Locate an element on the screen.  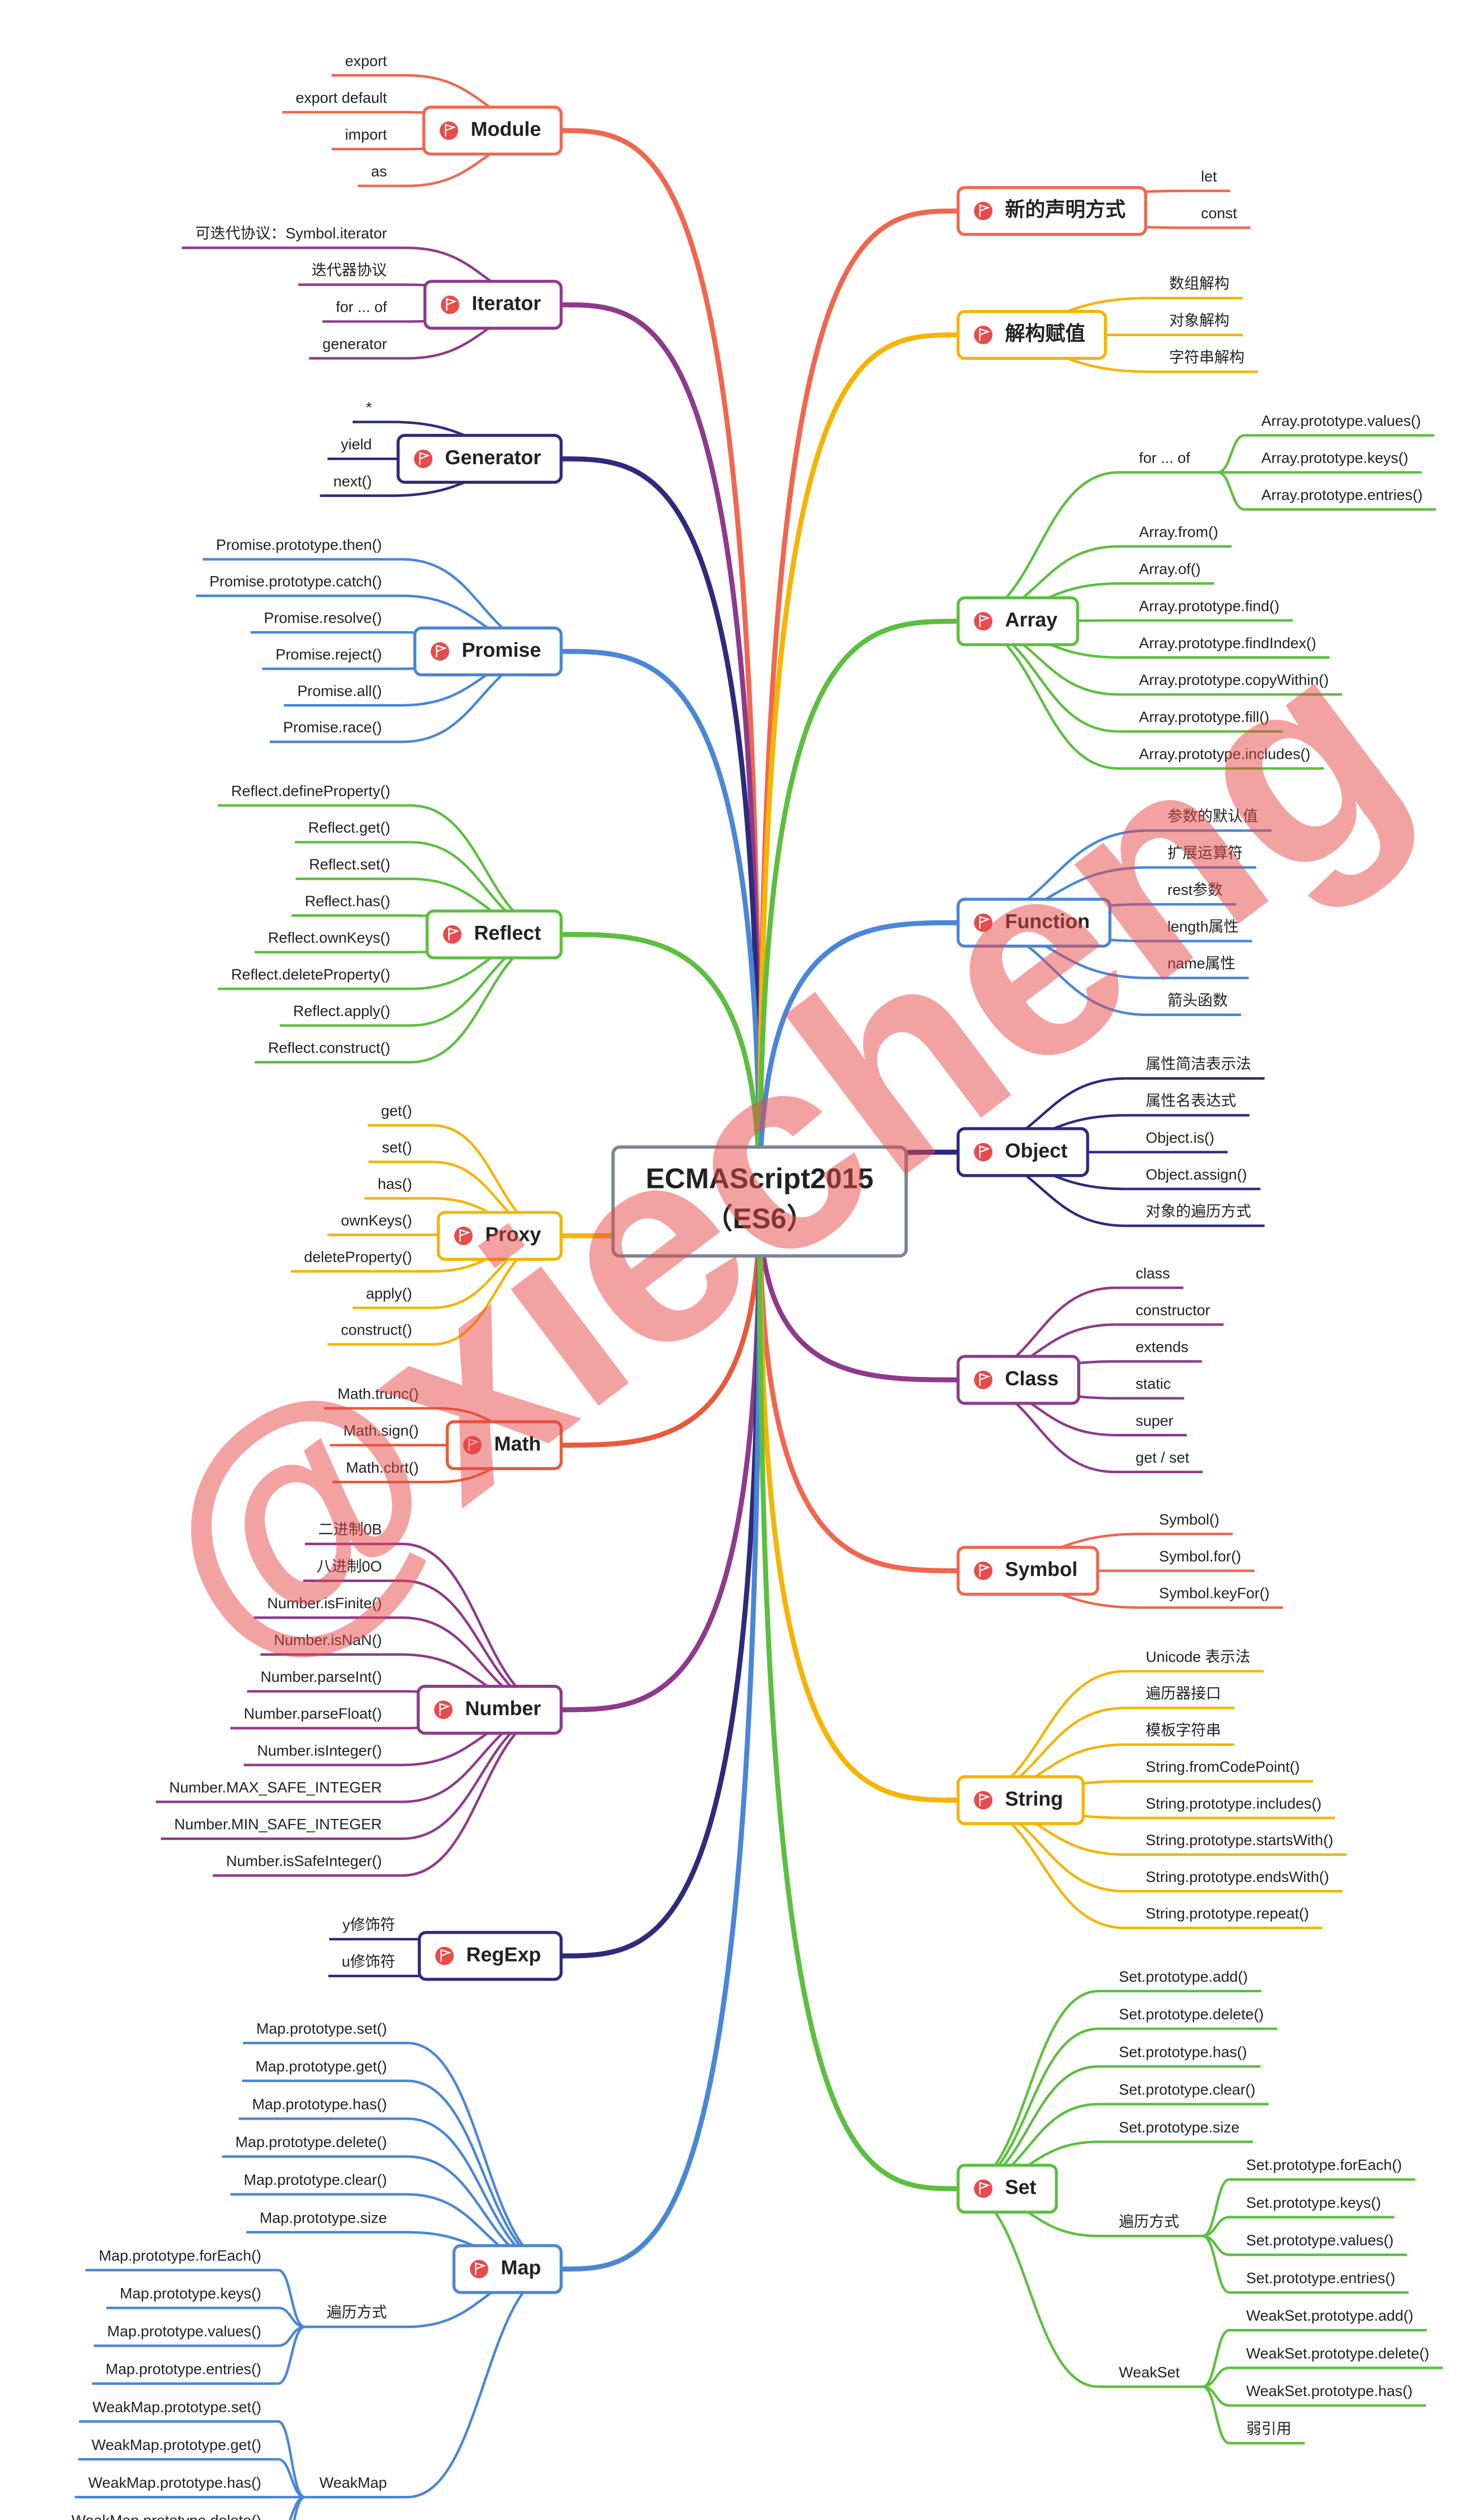
leaf-label: Number.MAX_SAFE_INTEGER is located at coordinates (276, 1787).